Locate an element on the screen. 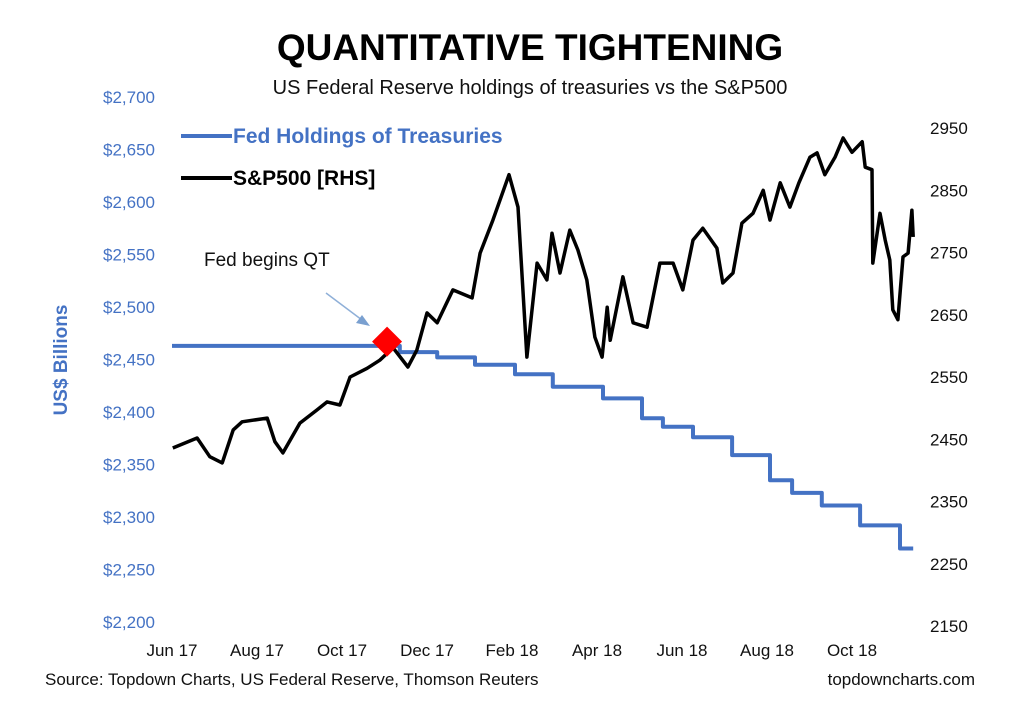 The image size is (1013, 706). right-tick-label: 2850 is located at coordinates (949, 190).